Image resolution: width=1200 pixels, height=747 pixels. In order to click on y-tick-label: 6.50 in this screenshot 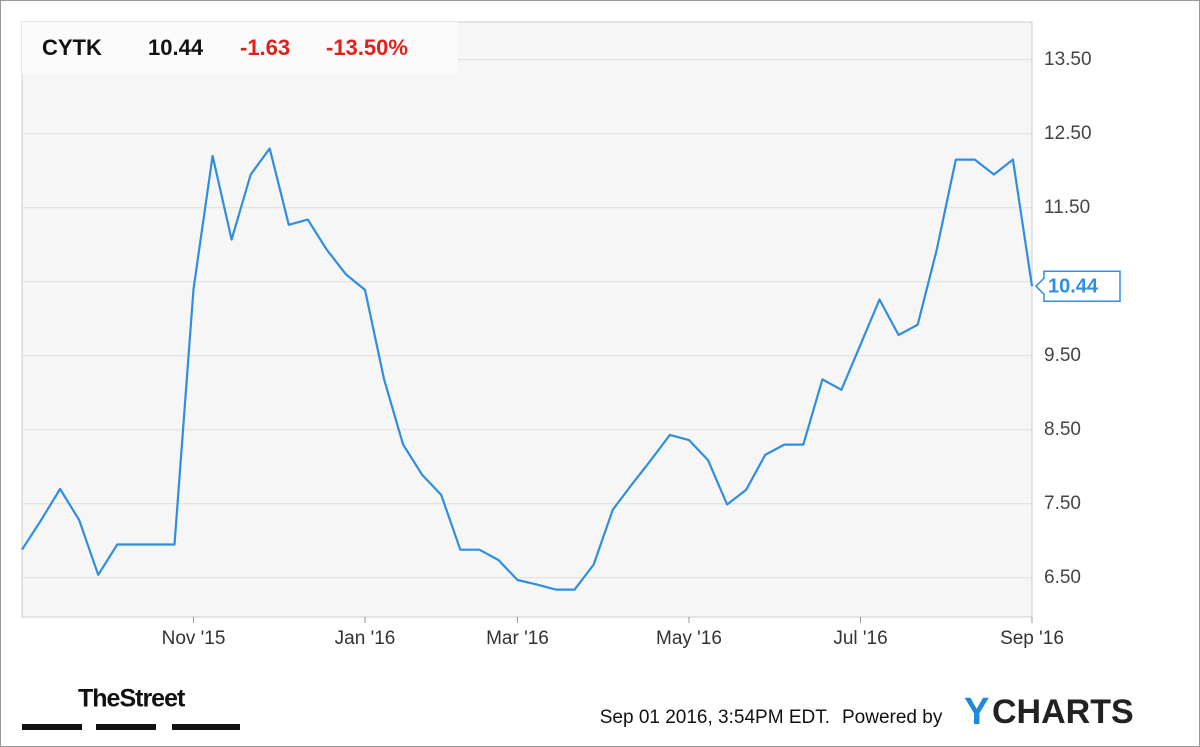, I will do `click(1062, 577)`.